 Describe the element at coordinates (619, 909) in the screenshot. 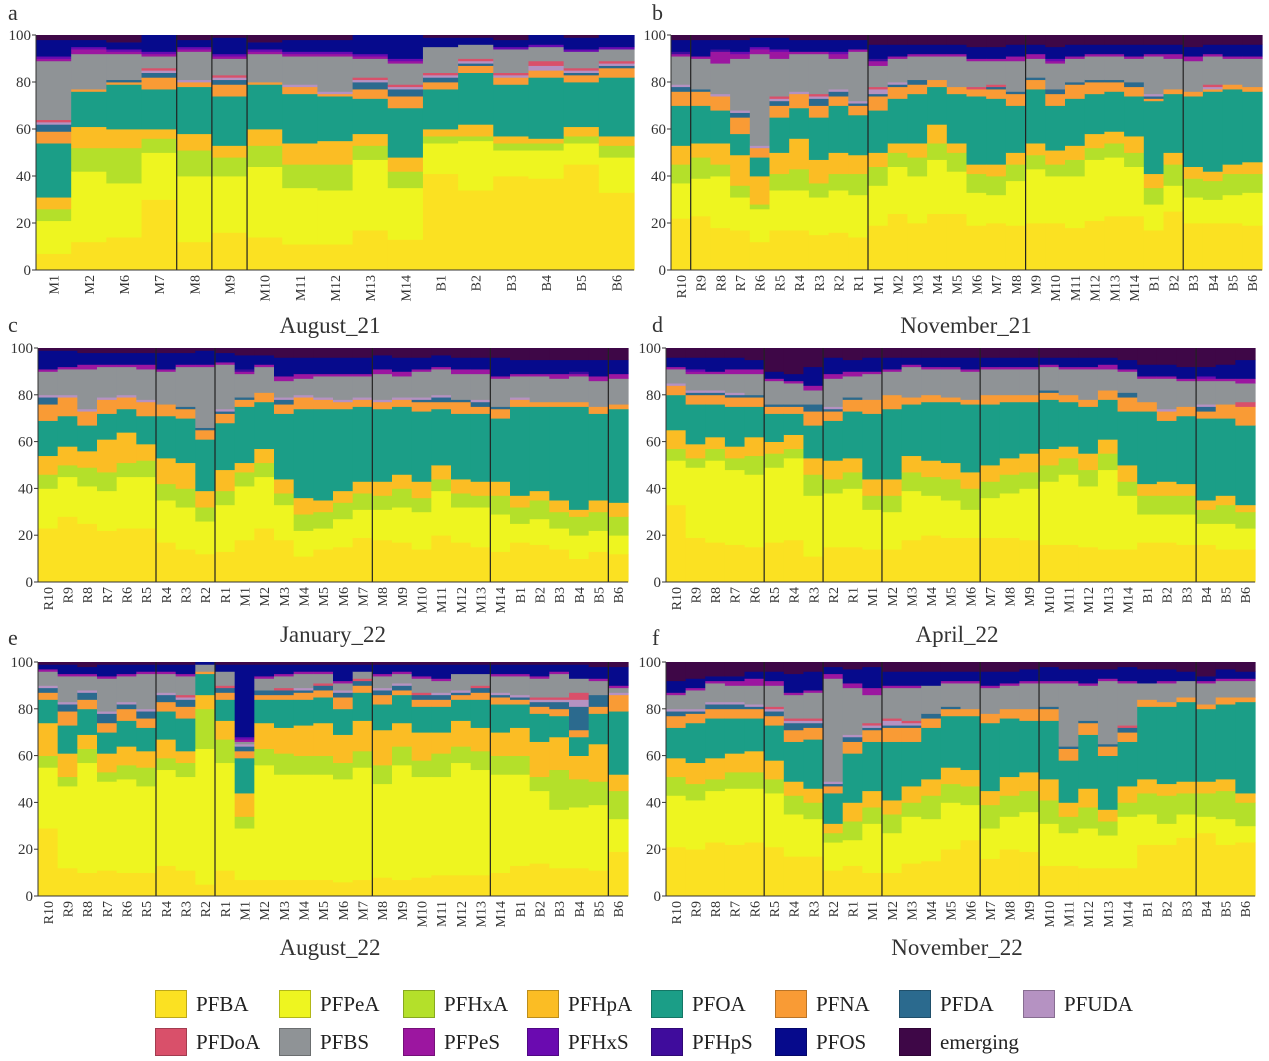

I see `x-tick-label: B6` at that location.